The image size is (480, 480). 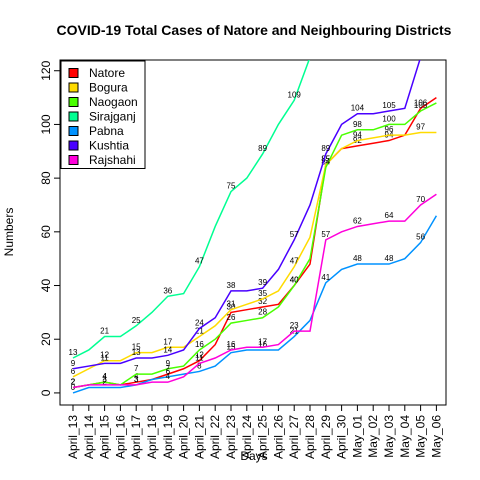 I want to click on data-label: 28, so click(x=262, y=312).